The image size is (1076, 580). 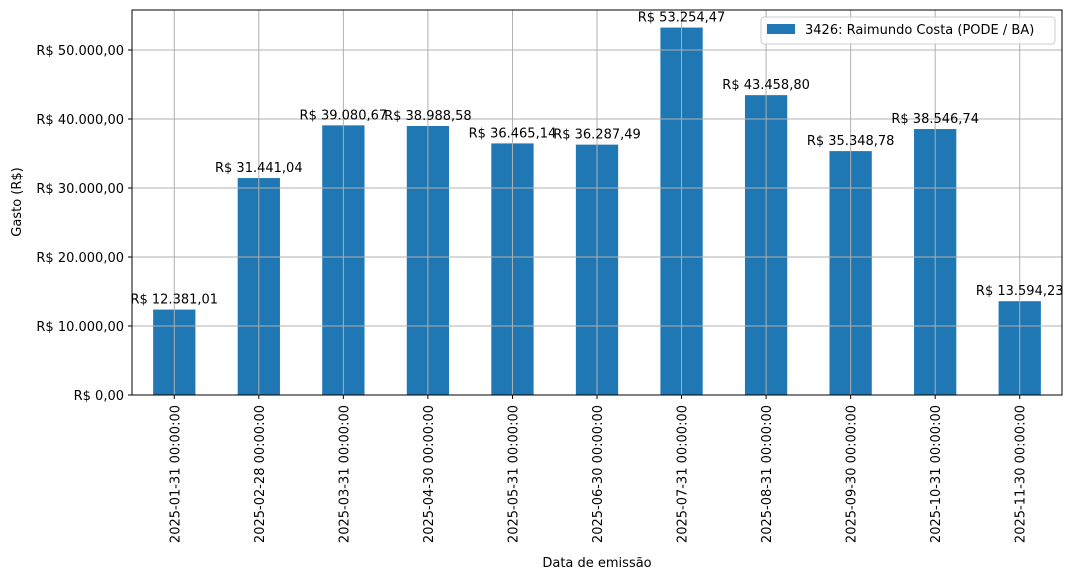 I want to click on x-tick-label: 2025-11-30 00:00:00, so click(x=1021, y=474).